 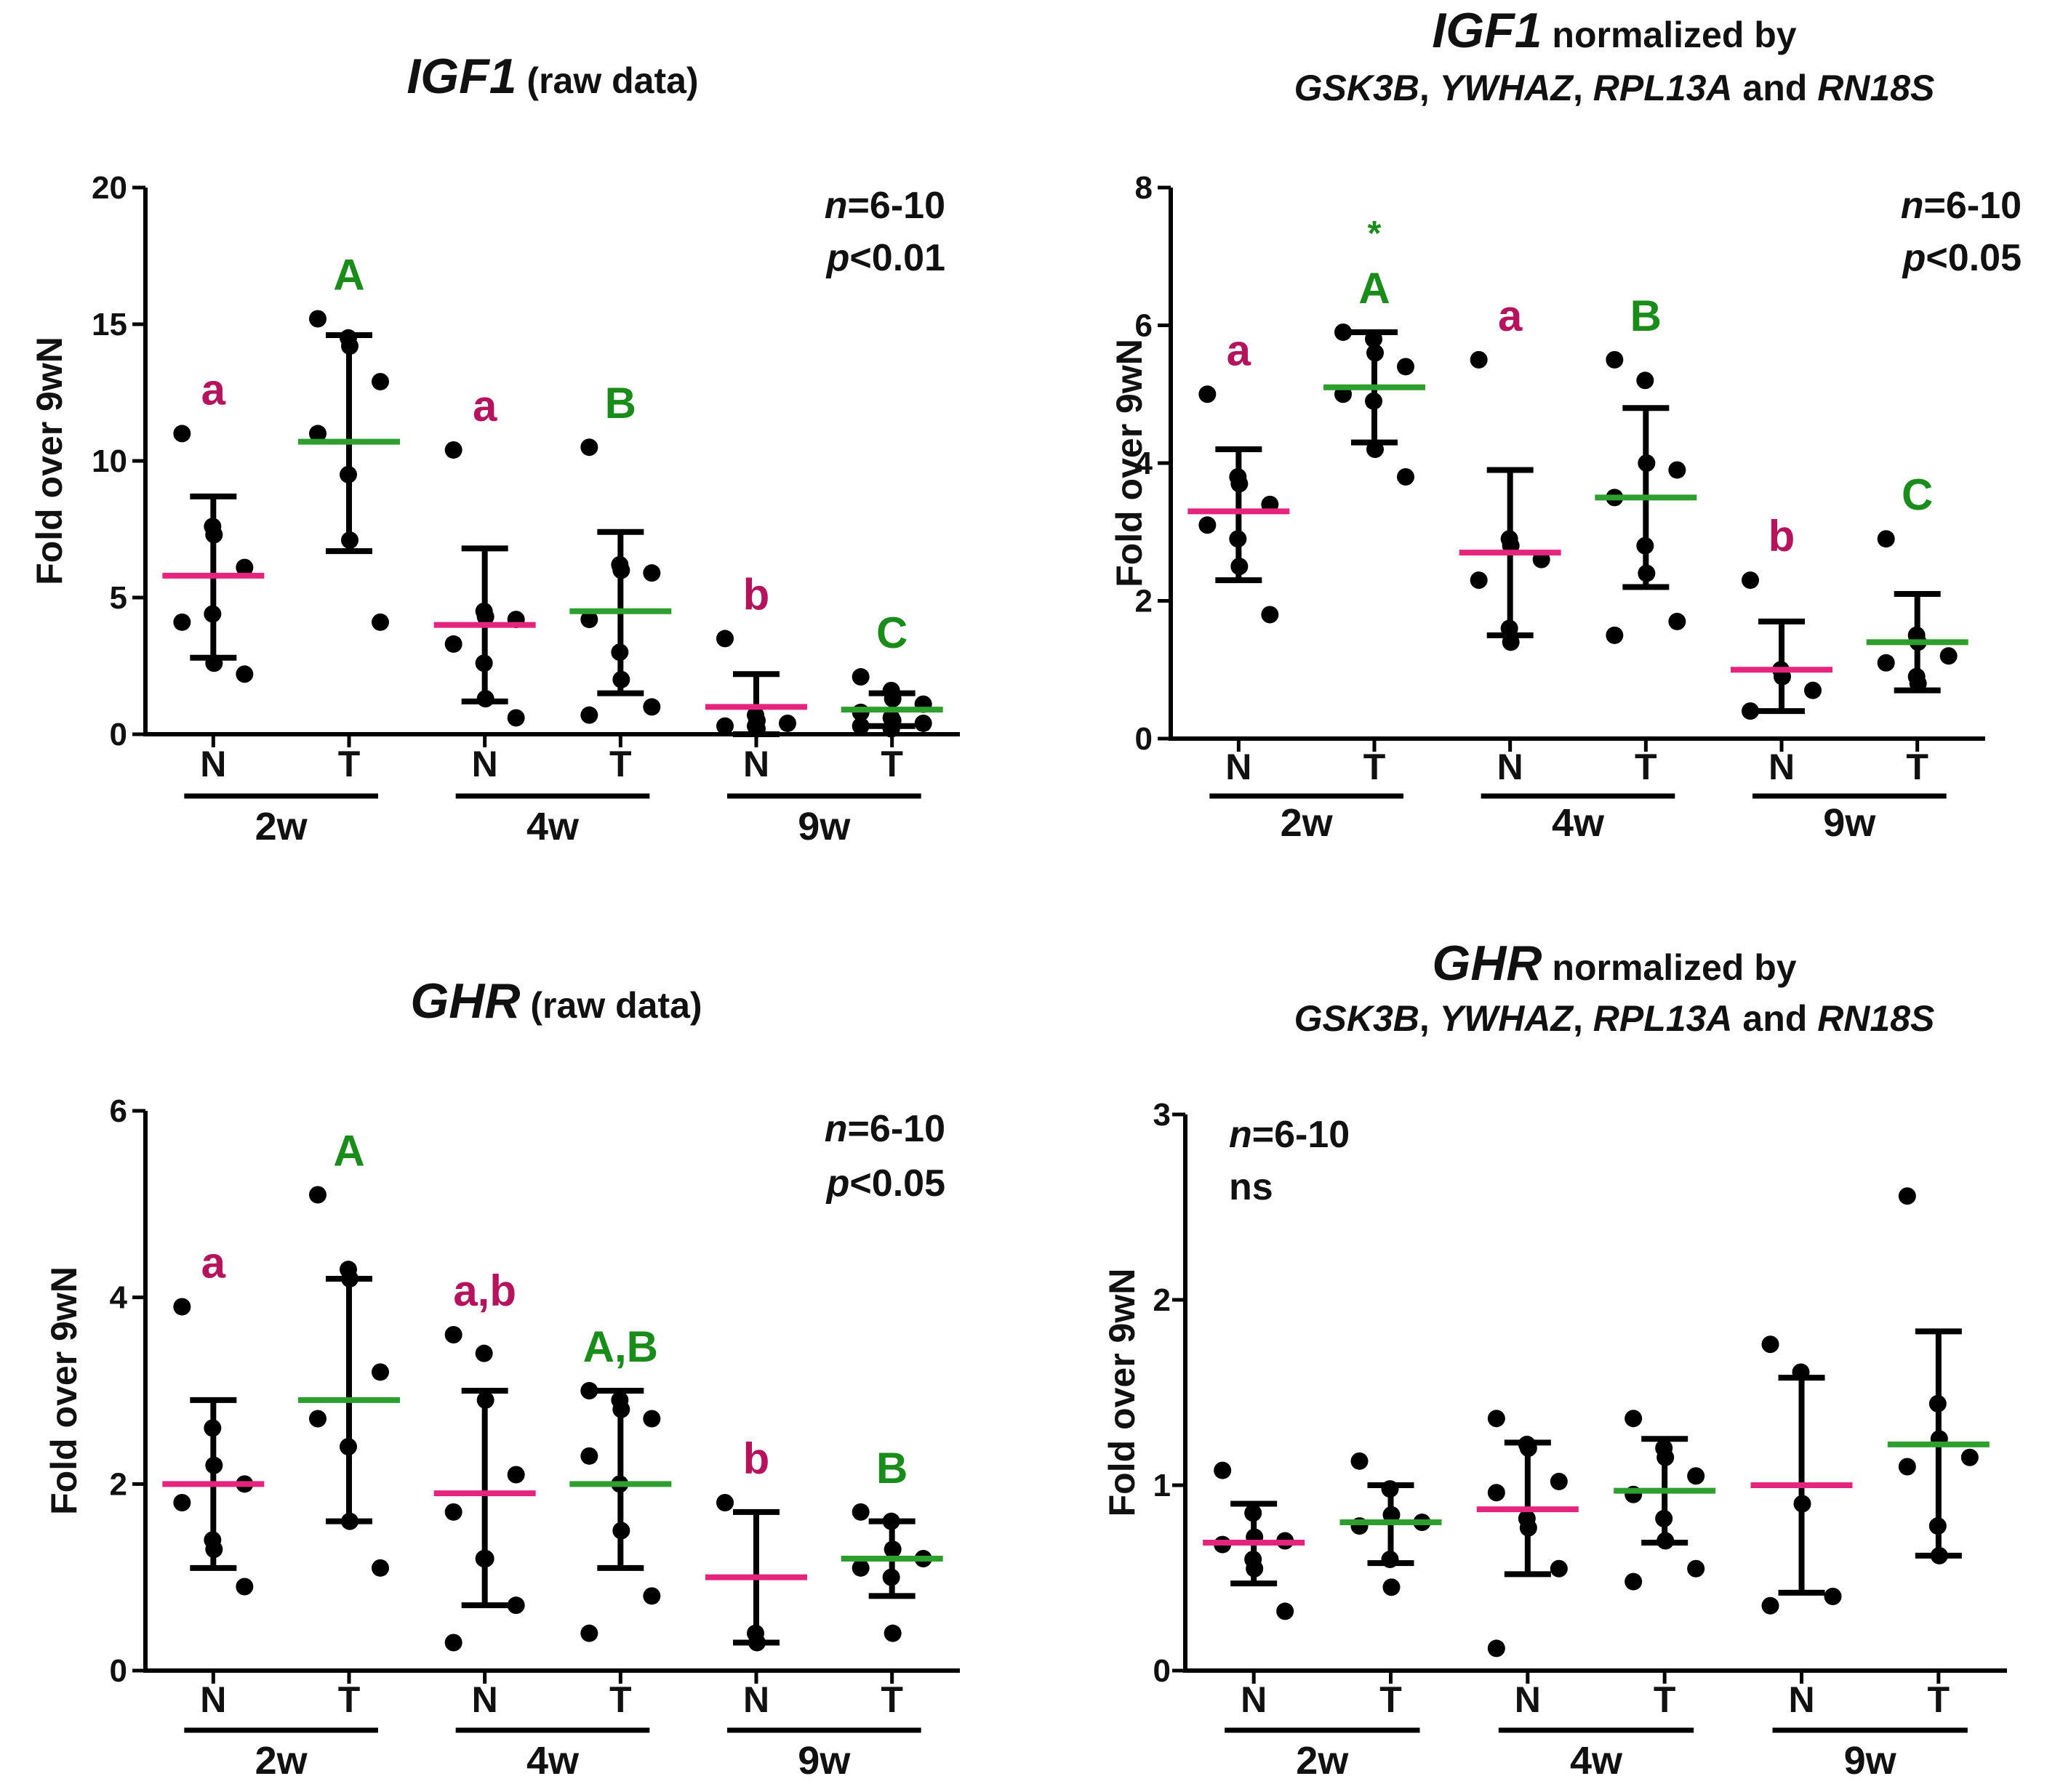 What do you see at coordinates (885, 1184) in the screenshot?
I see `stats-p: p<0.05` at bounding box center [885, 1184].